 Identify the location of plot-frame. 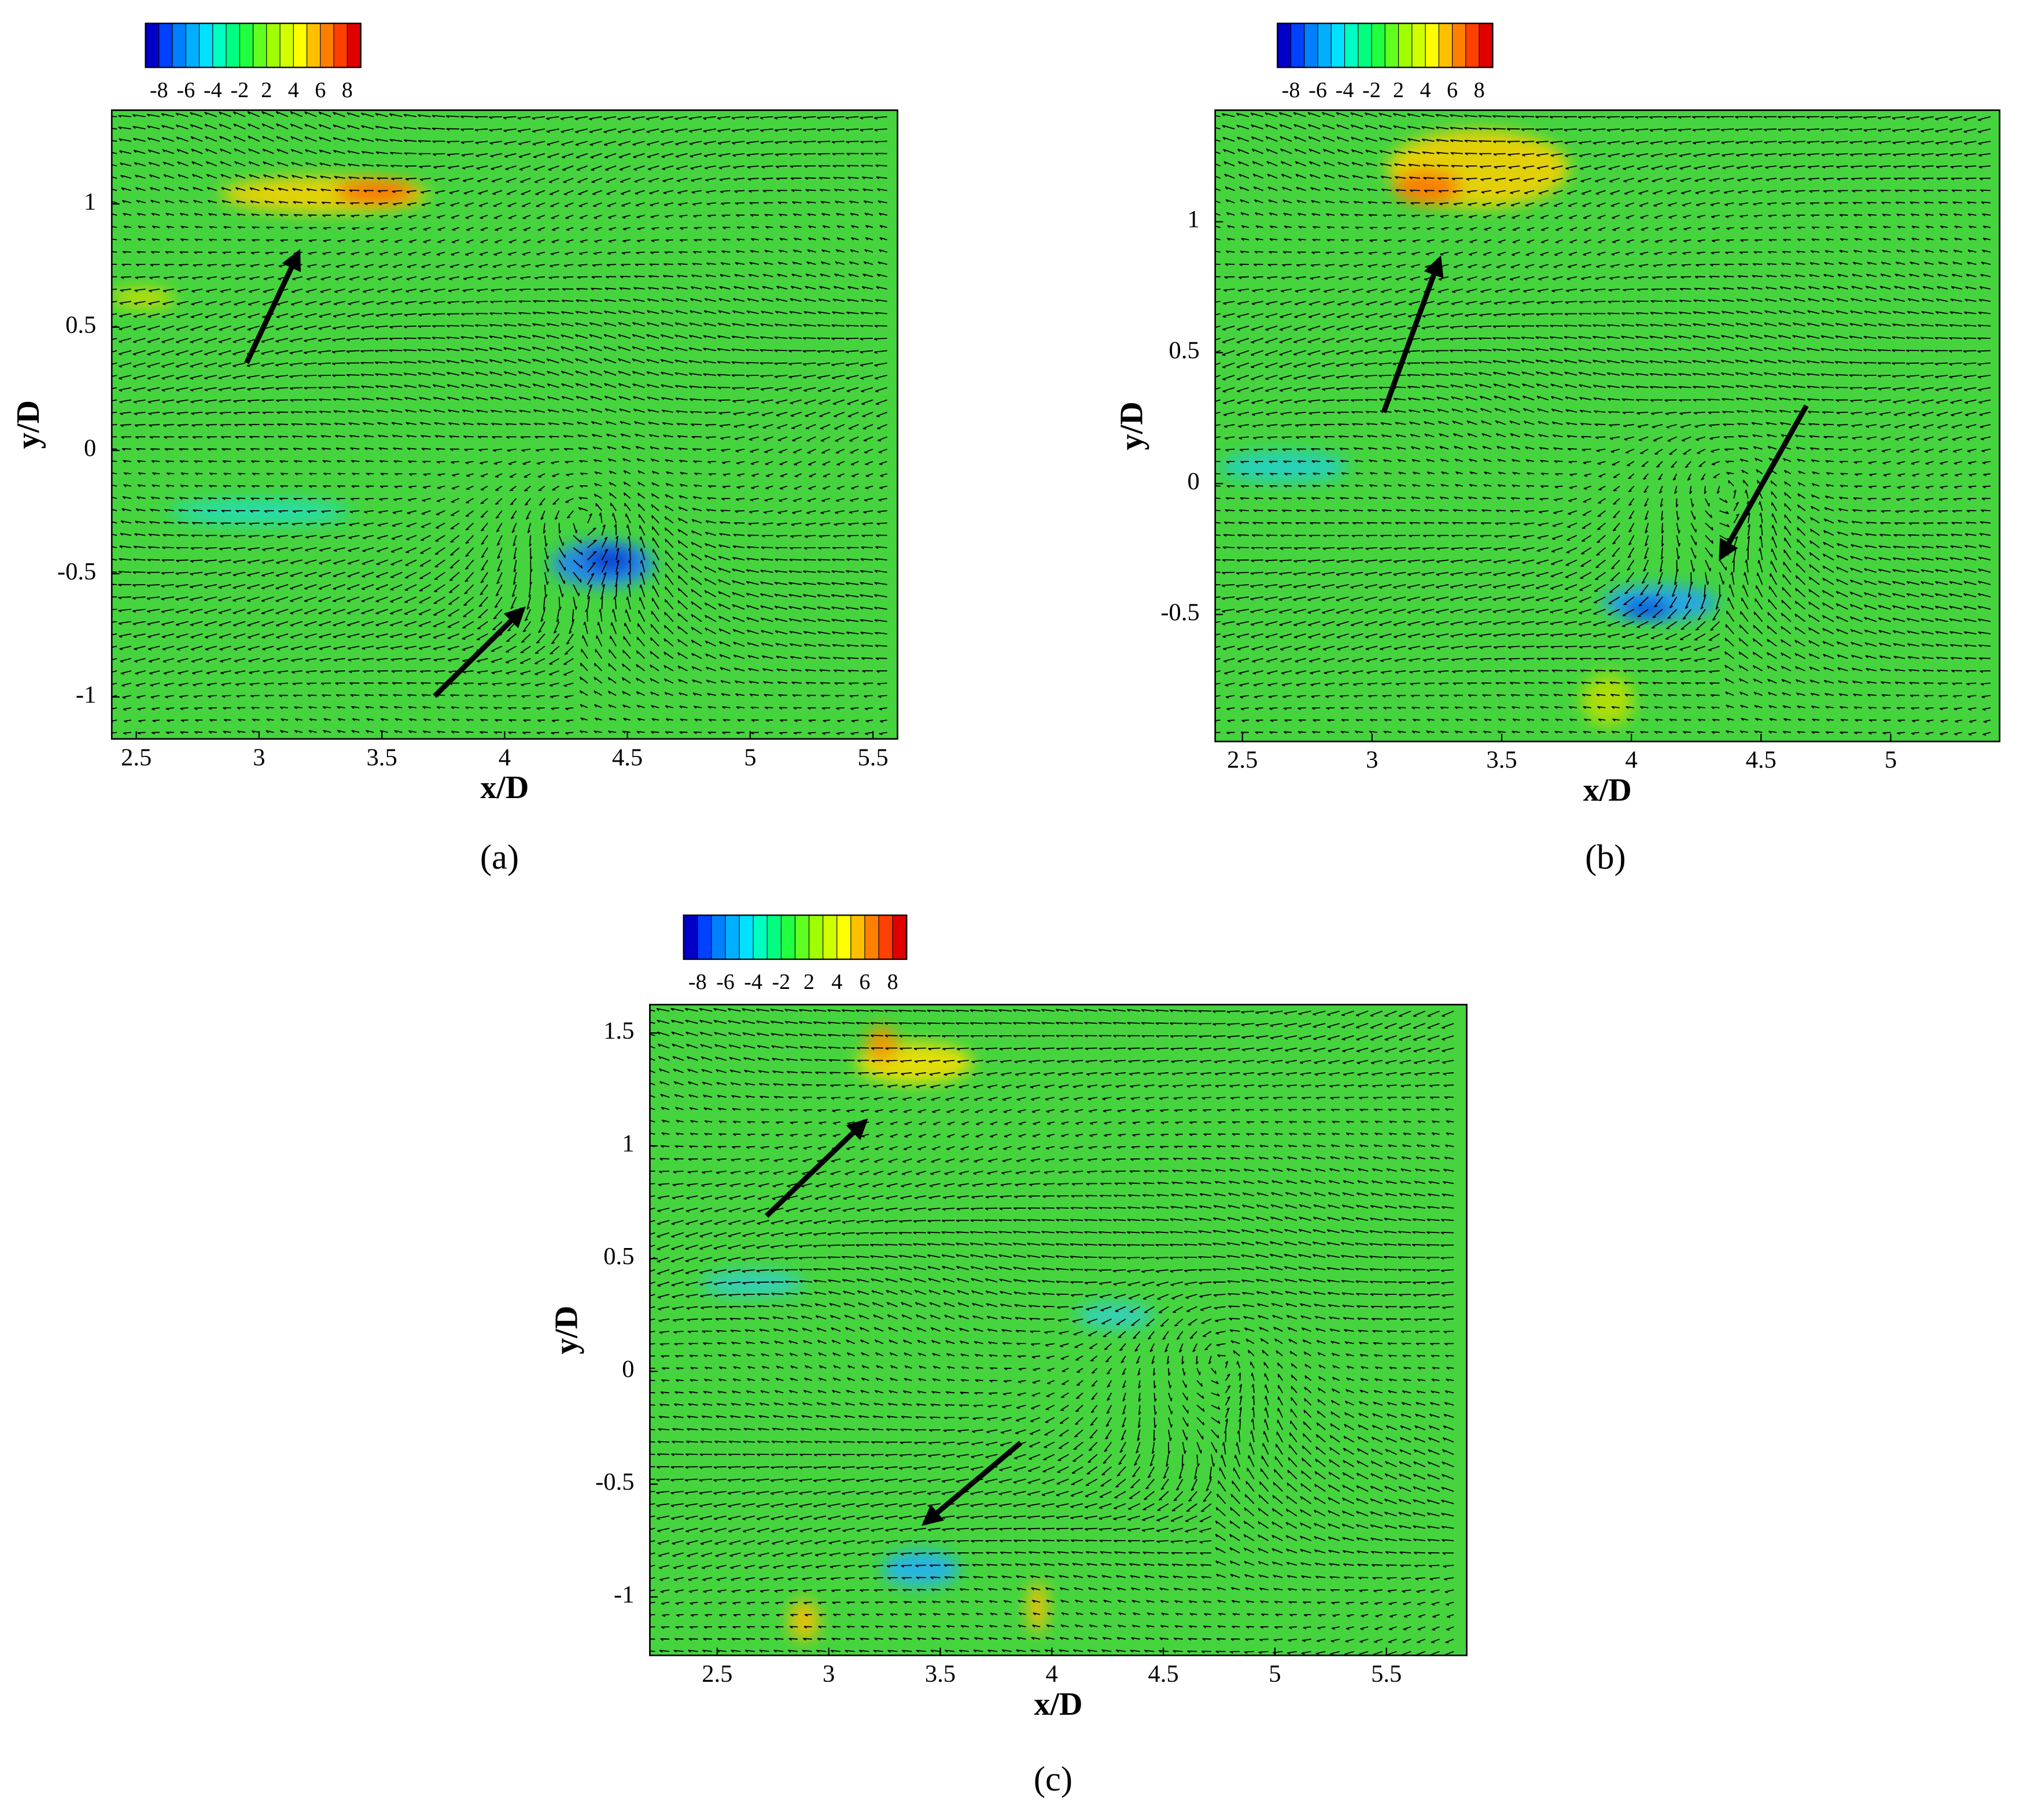
(1607, 426).